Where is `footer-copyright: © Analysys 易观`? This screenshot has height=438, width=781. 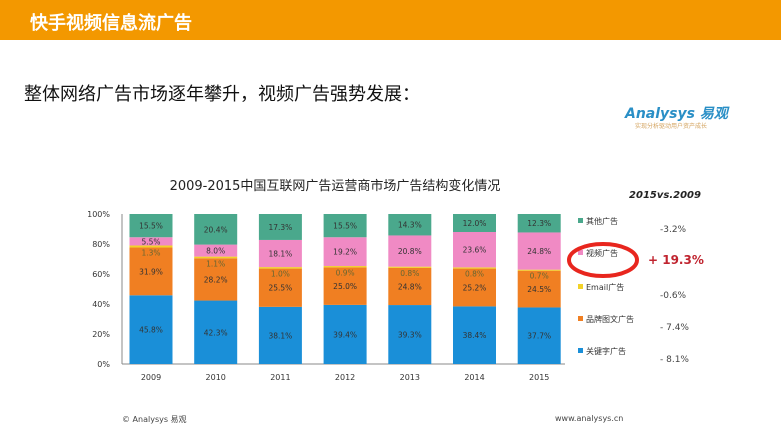 footer-copyright: © Analysys 易观 is located at coordinates (154, 419).